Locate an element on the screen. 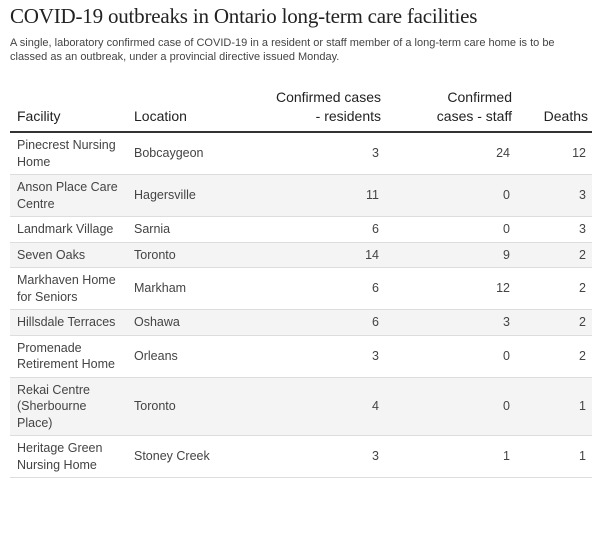 Image resolution: width=600 pixels, height=547 pixels. table-row: Promenade Retirement Home Orleans 3 0 2 is located at coordinates (301, 356).